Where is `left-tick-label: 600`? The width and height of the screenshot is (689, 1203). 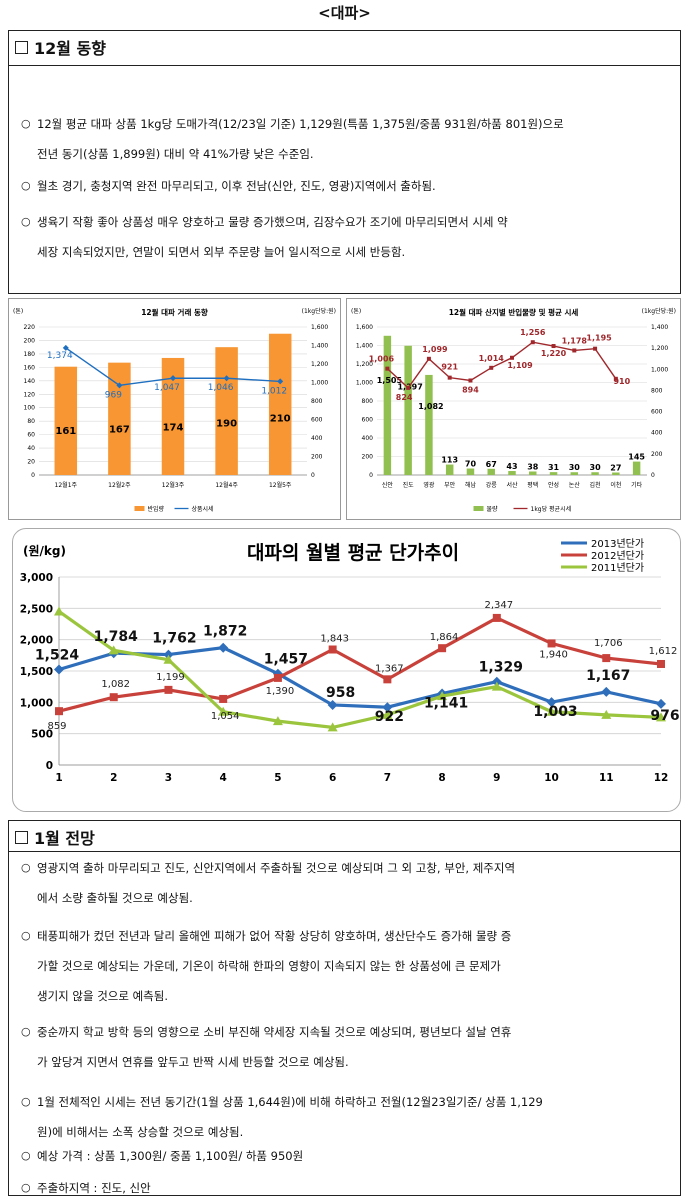
left-tick-label: 600 is located at coordinates (368, 420).